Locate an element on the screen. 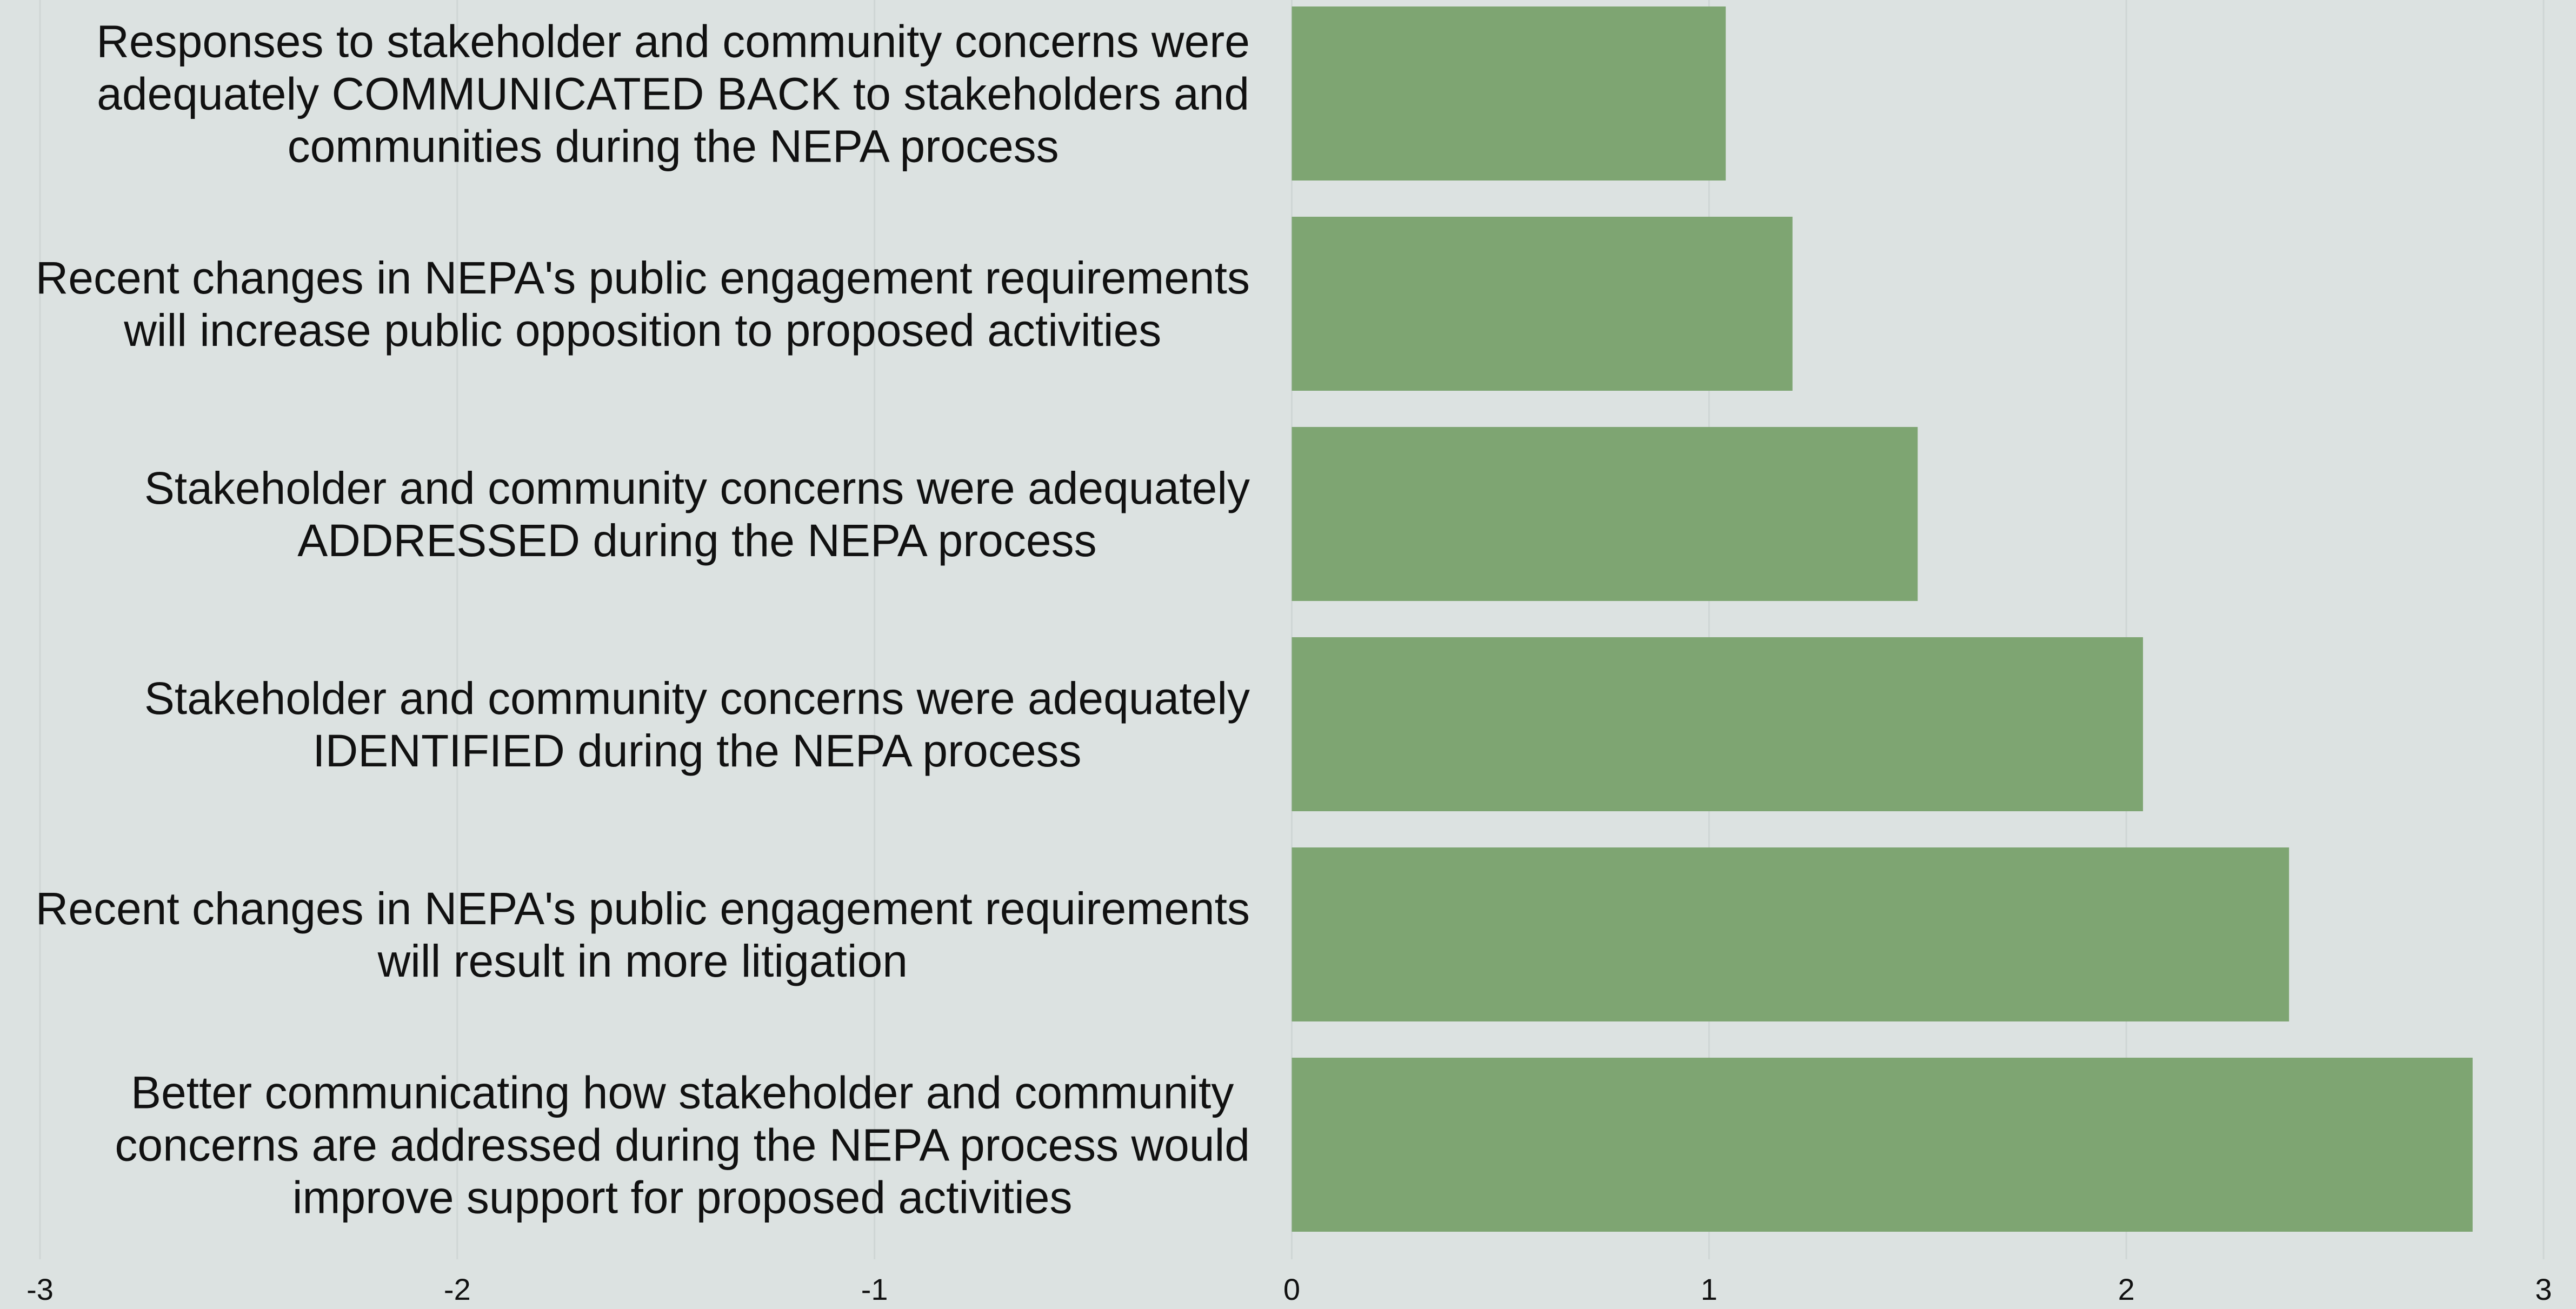 This screenshot has height=1309, width=2576. x-axis-ticks: -3 -2 -1 0 1 2 3 is located at coordinates (1289, 1289).